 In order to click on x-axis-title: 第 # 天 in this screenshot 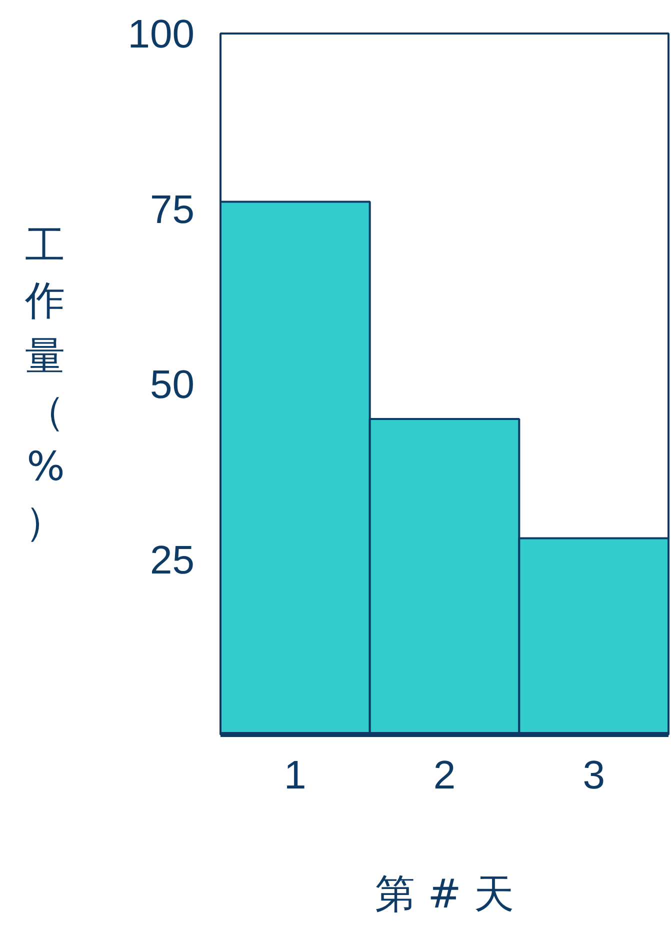, I will do `click(444, 895)`.